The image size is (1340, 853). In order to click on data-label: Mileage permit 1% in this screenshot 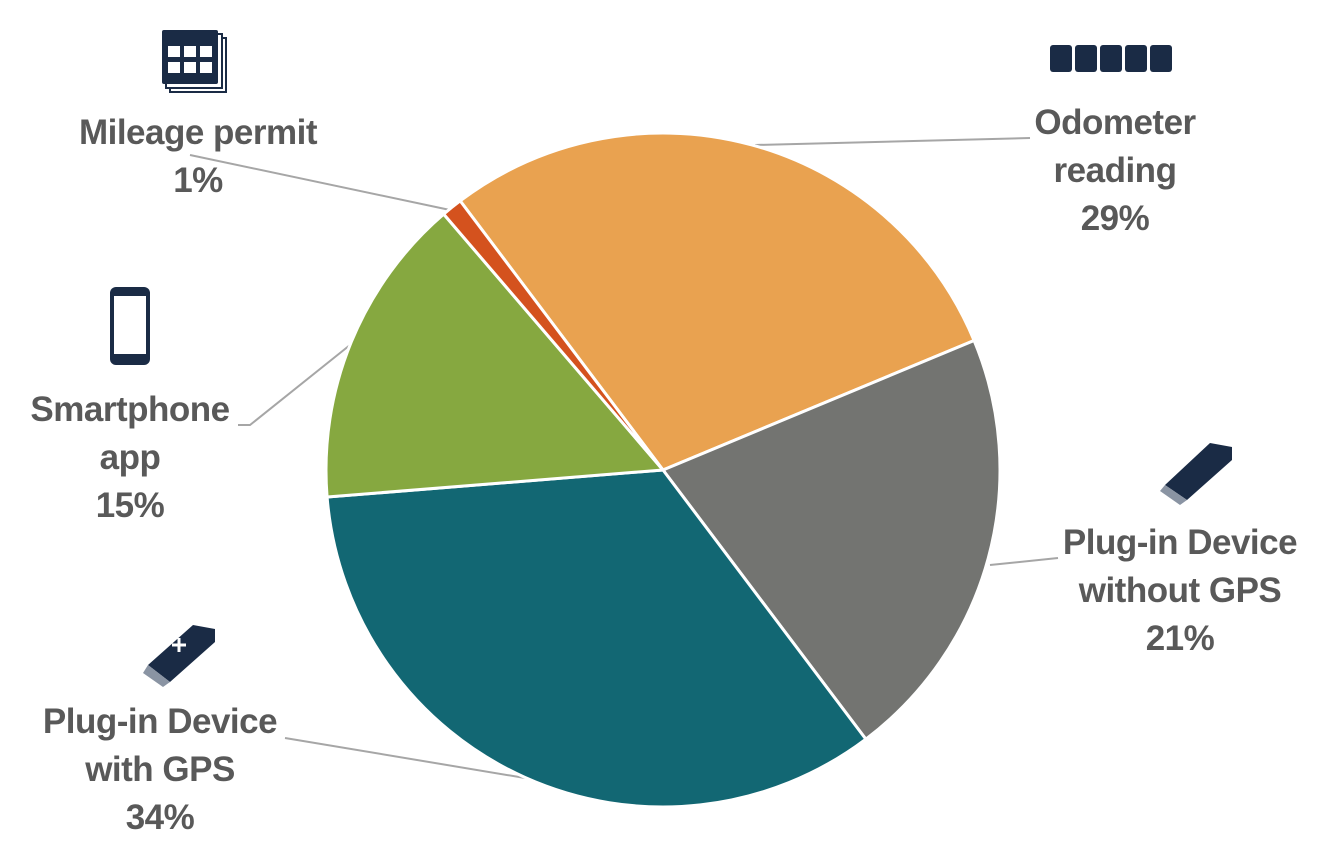, I will do `click(198, 157)`.